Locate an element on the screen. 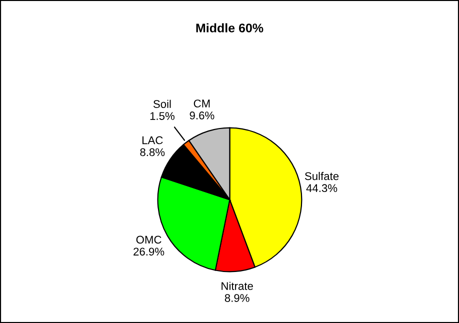 This screenshot has width=459, height=323. data-label: 8.8% is located at coordinates (152, 152).